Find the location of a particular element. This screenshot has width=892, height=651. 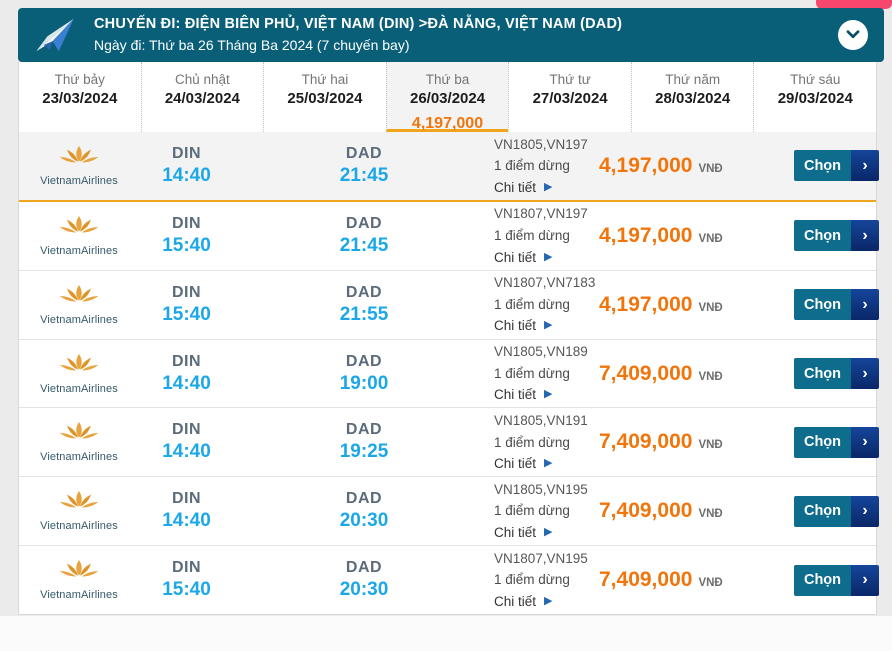

price-cell: 4,197,000 VNĐ is located at coordinates (696, 166).